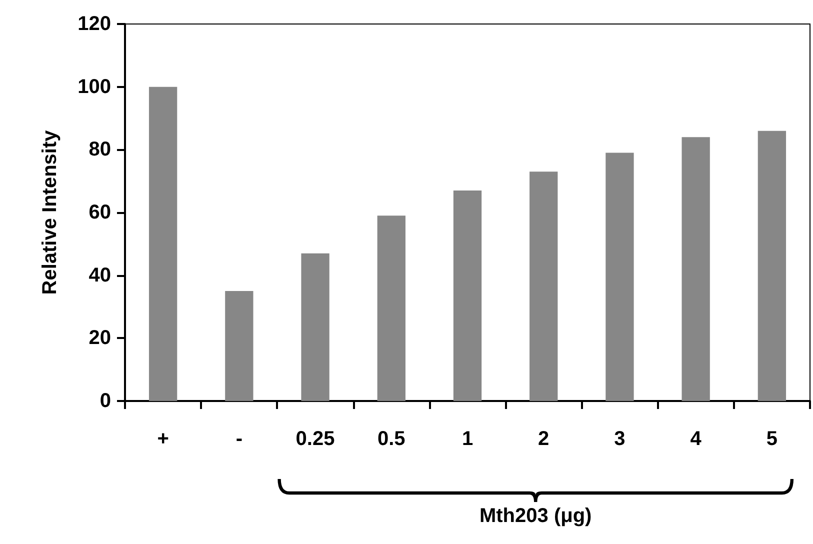 The image size is (813, 544). What do you see at coordinates (535, 516) in the screenshot?
I see `x-axis-title: Mth203 (μg)` at bounding box center [535, 516].